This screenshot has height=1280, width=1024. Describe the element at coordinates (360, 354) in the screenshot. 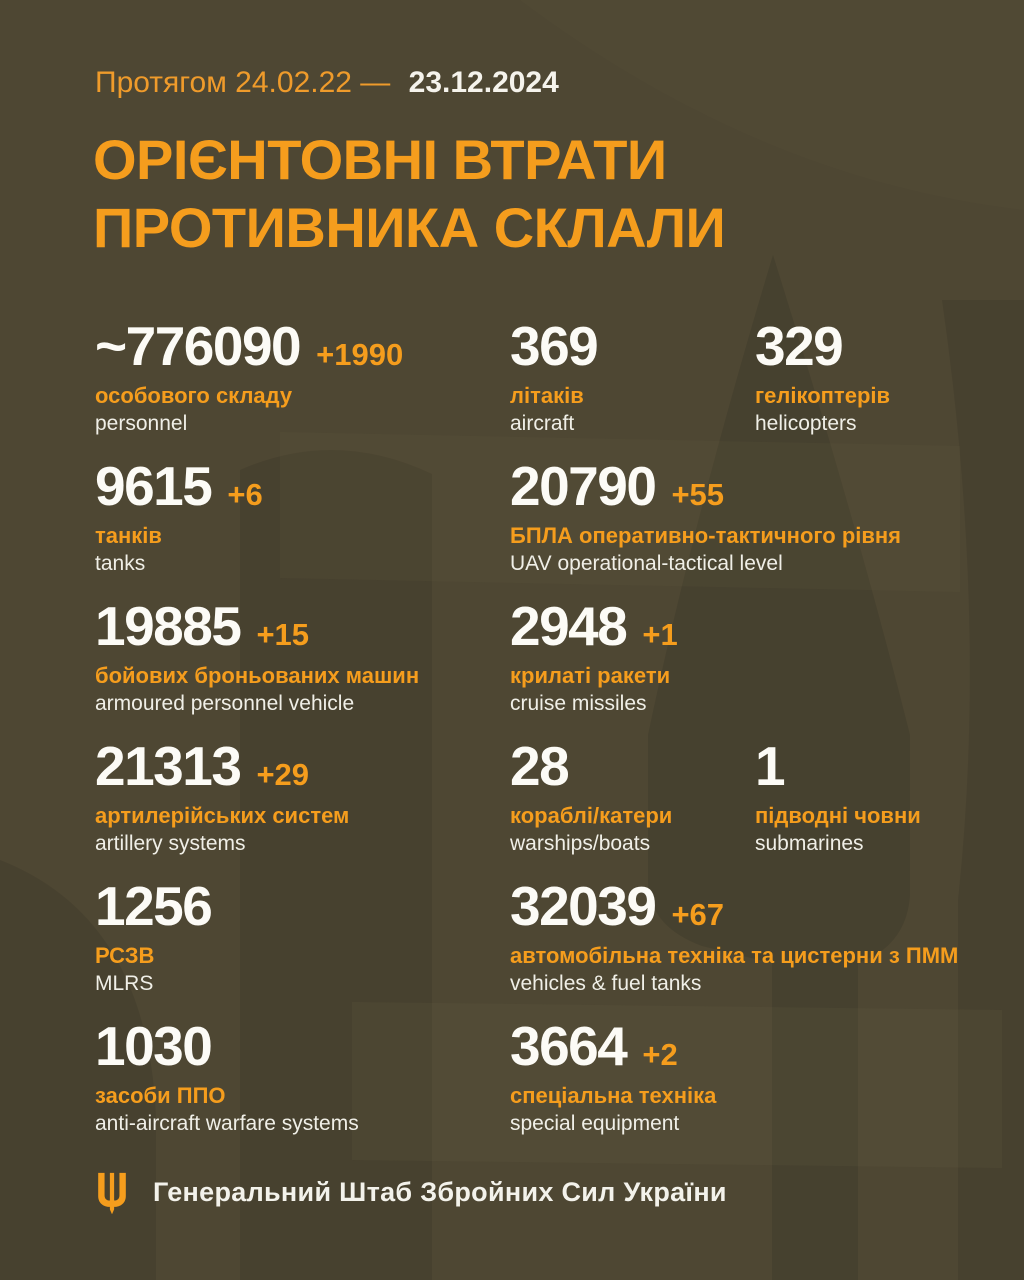

I see `stat-delta: +1990` at that location.